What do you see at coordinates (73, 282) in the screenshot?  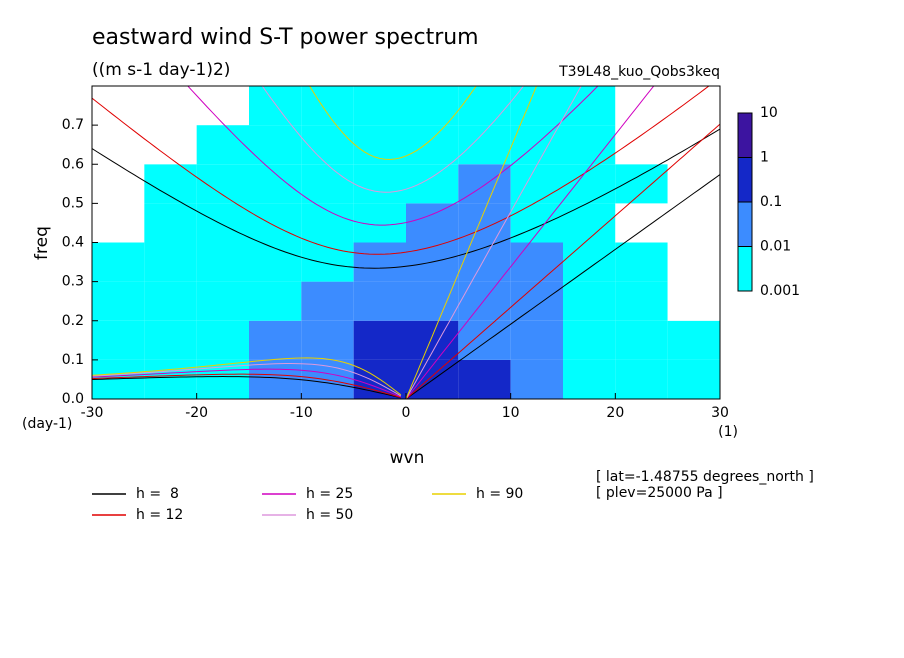 I see `y-tick-label: 0.3` at bounding box center [73, 282].